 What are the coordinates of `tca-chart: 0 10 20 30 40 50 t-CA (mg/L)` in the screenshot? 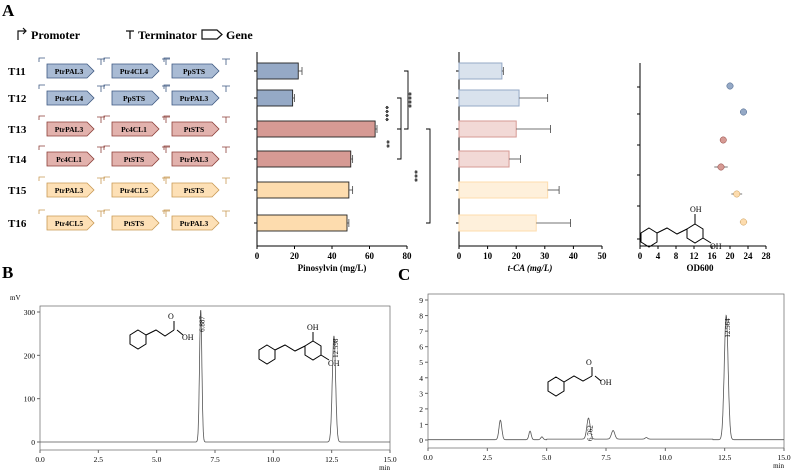 It's located at (531, 162).